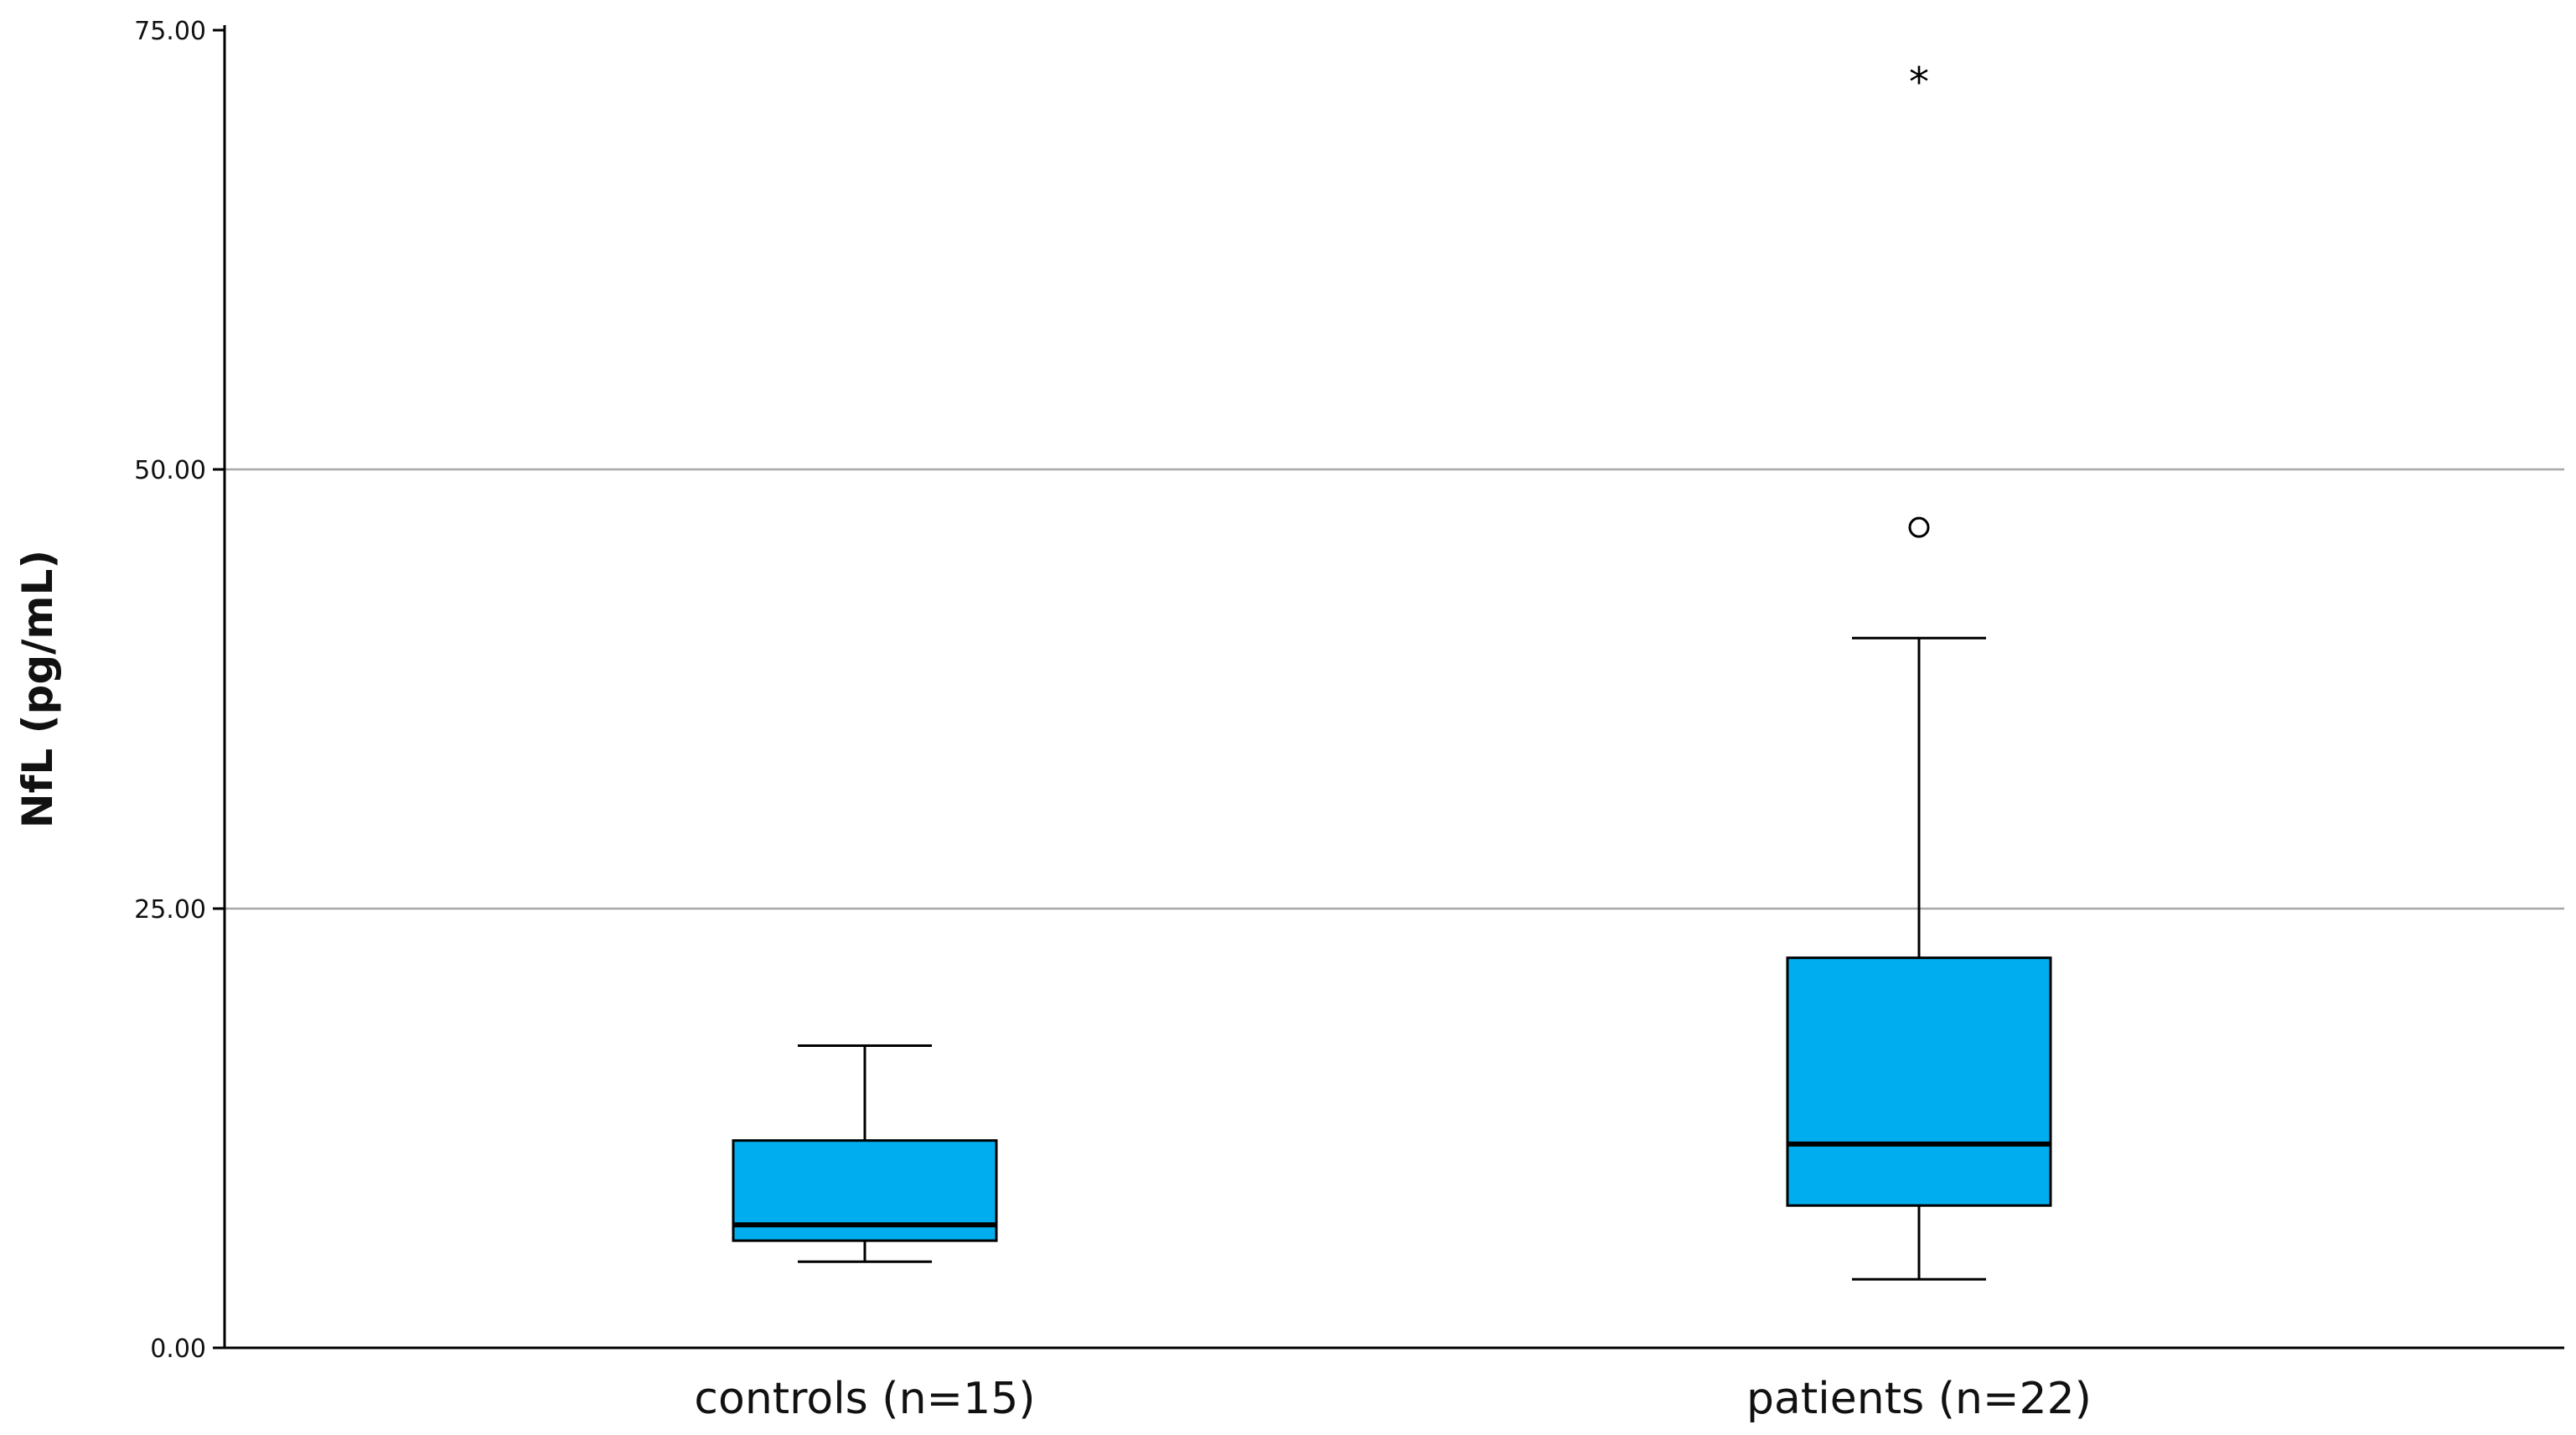 The image size is (2576, 1435). What do you see at coordinates (1919, 670) in the screenshot?
I see `box-group: *` at bounding box center [1919, 670].